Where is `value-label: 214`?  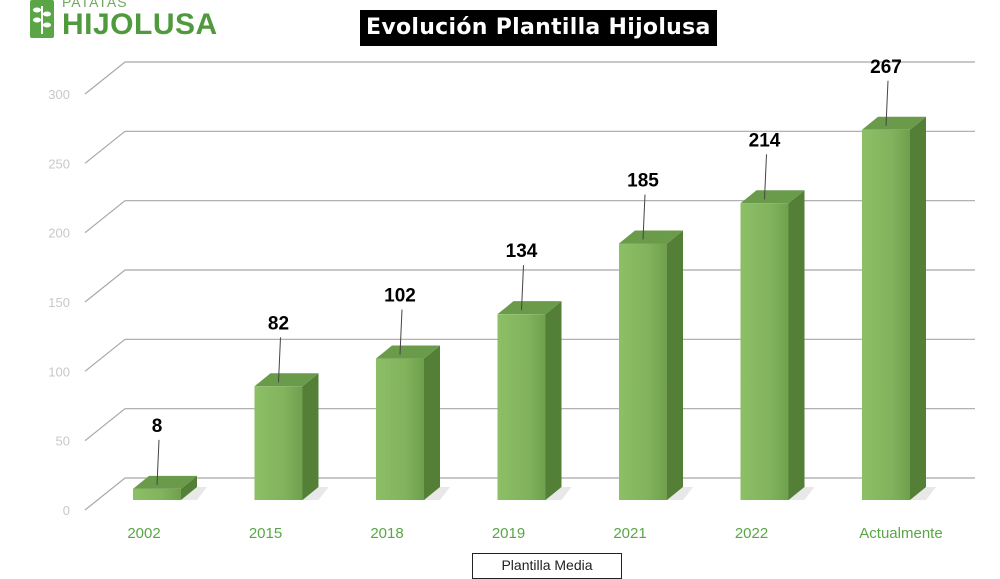 value-label: 214 is located at coordinates (765, 140).